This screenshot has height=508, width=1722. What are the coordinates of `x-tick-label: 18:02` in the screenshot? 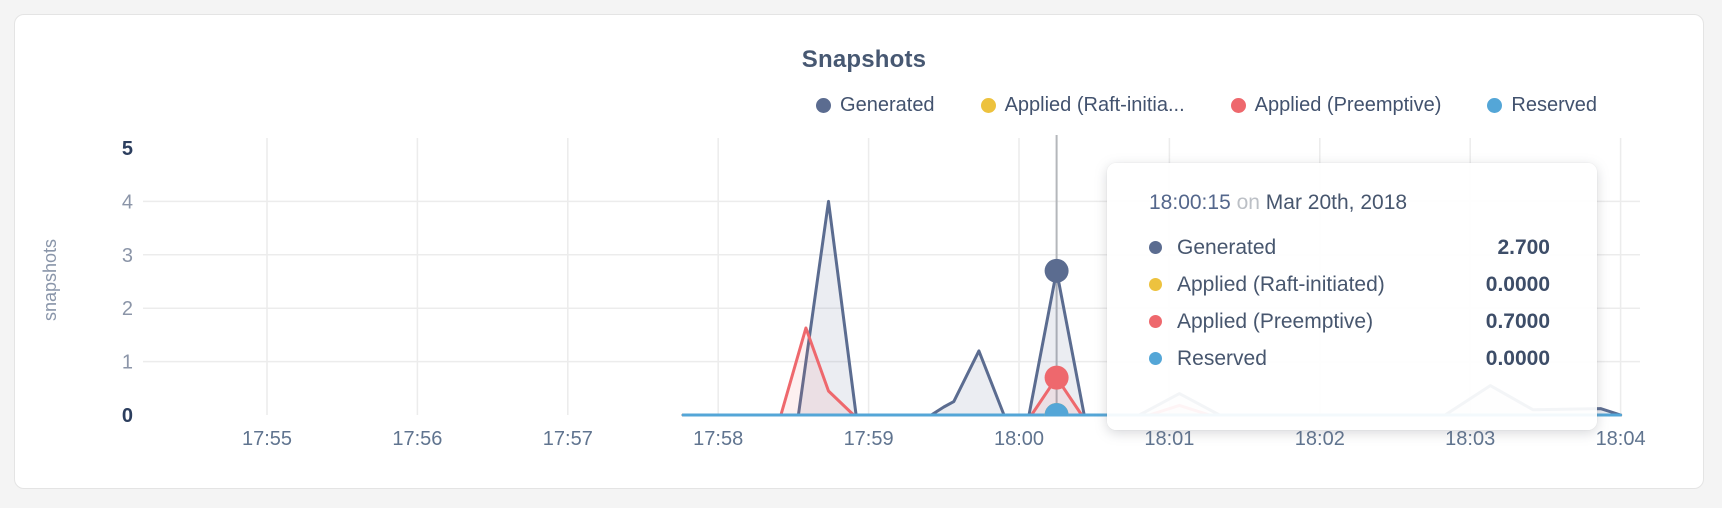 It's located at (1320, 439).